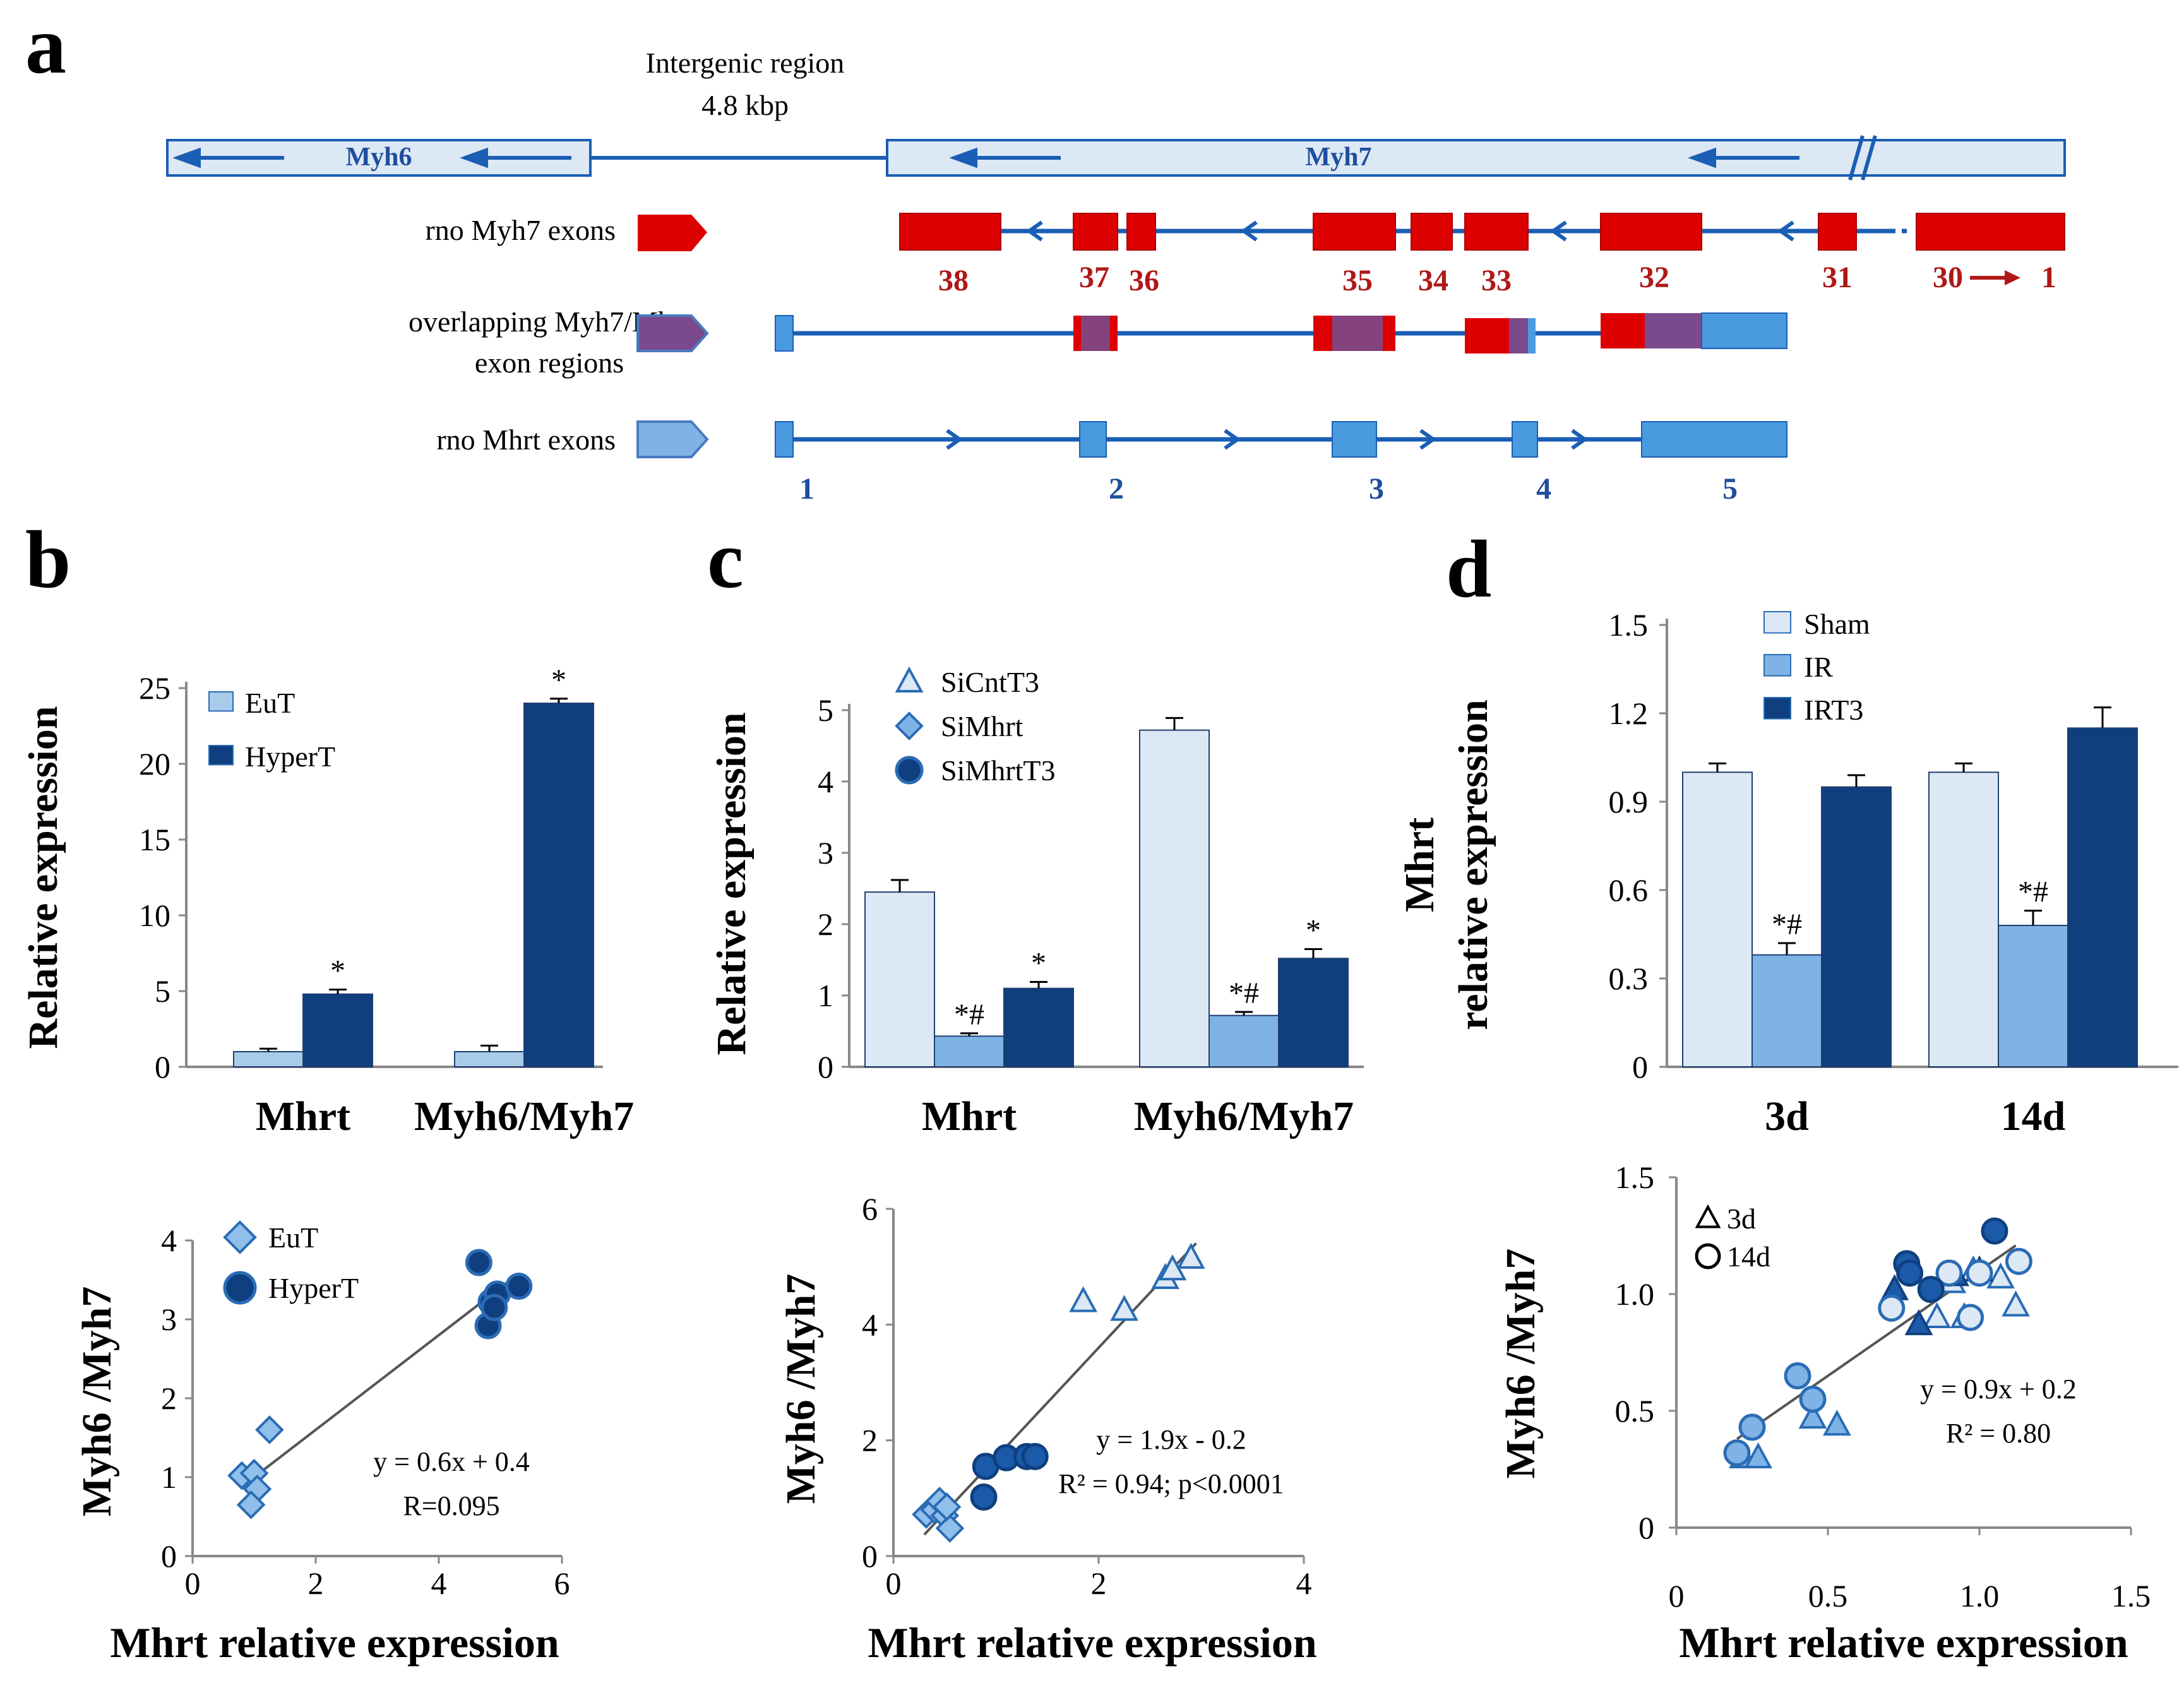 This screenshot has width=2184, height=1688. What do you see at coordinates (1629, 978) in the screenshot?
I see `y-tick-label: 0.3` at bounding box center [1629, 978].